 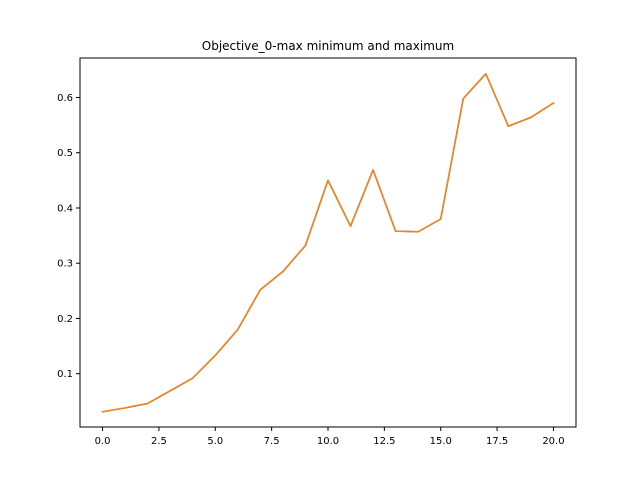 What do you see at coordinates (159, 441) in the screenshot?
I see `x-tick-label: 2.5` at bounding box center [159, 441].